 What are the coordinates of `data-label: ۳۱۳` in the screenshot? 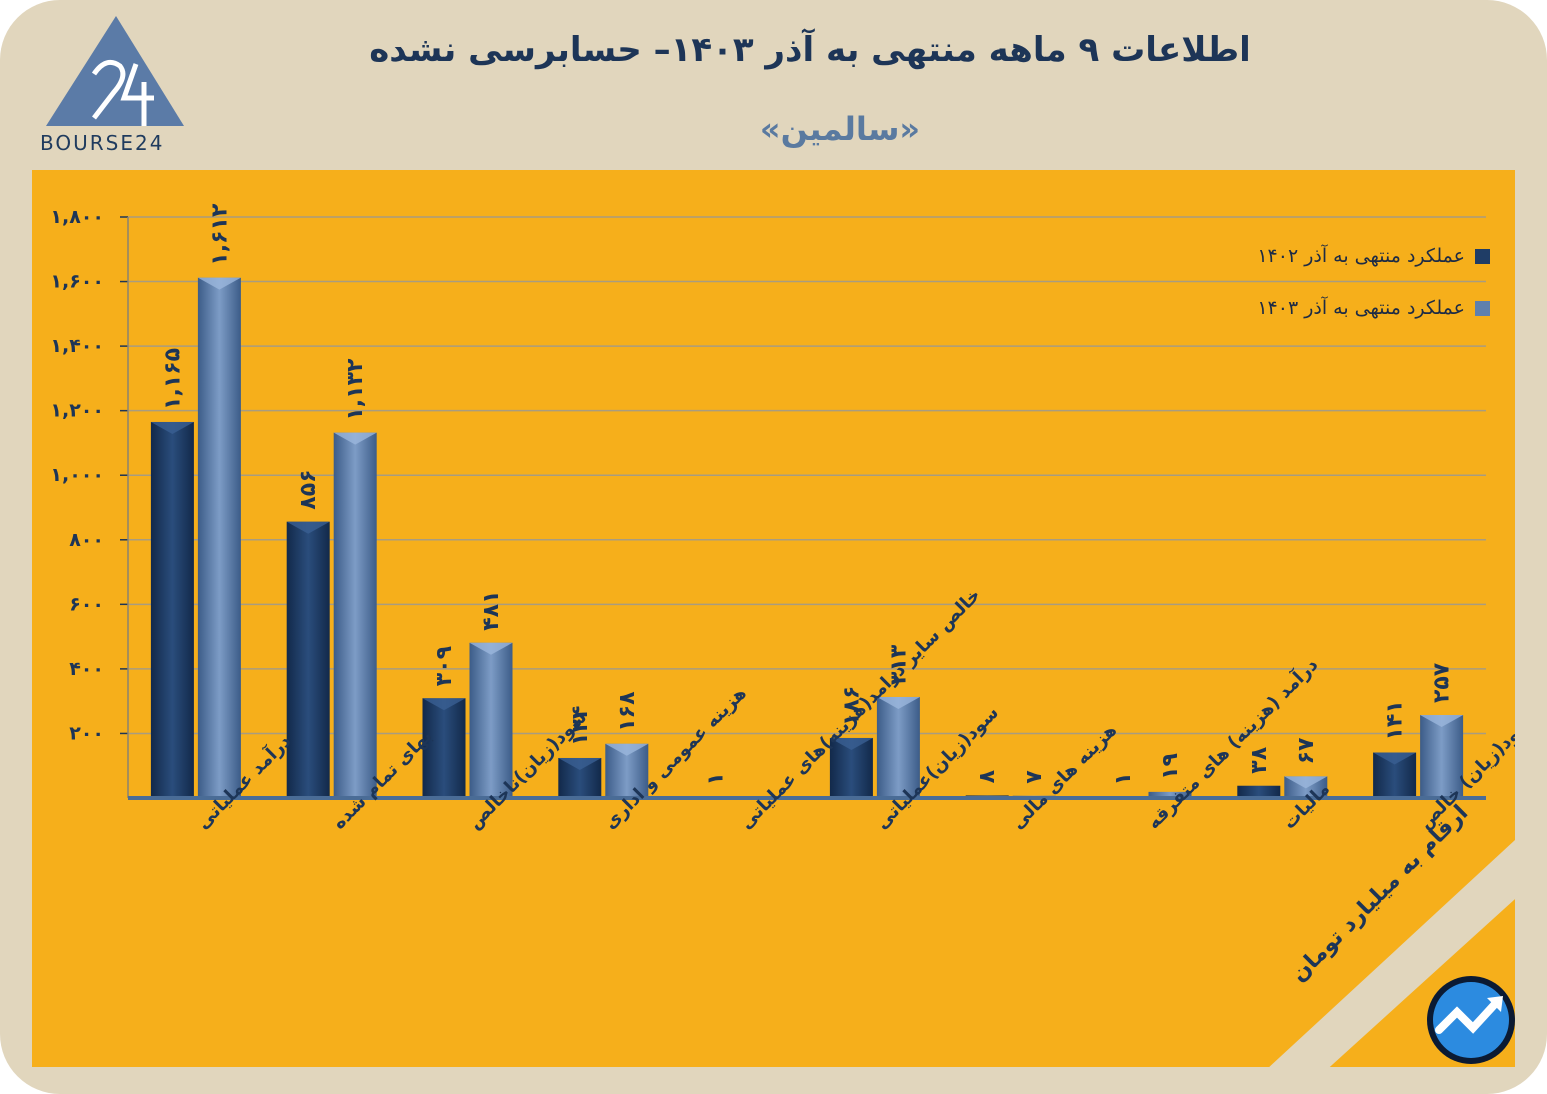 It's located at (898, 664).